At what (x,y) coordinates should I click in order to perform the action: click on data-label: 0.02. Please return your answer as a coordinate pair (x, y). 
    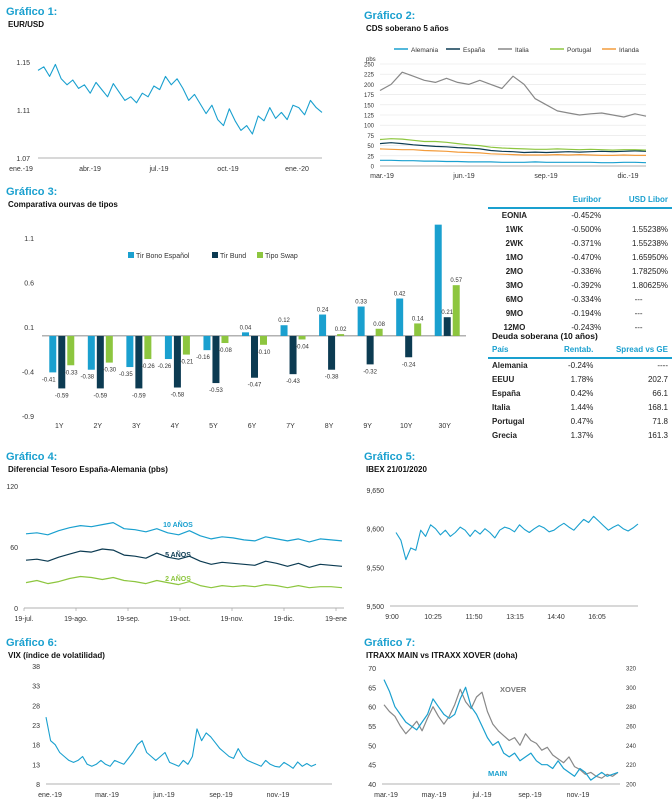
    Looking at the image, I should click on (341, 330).